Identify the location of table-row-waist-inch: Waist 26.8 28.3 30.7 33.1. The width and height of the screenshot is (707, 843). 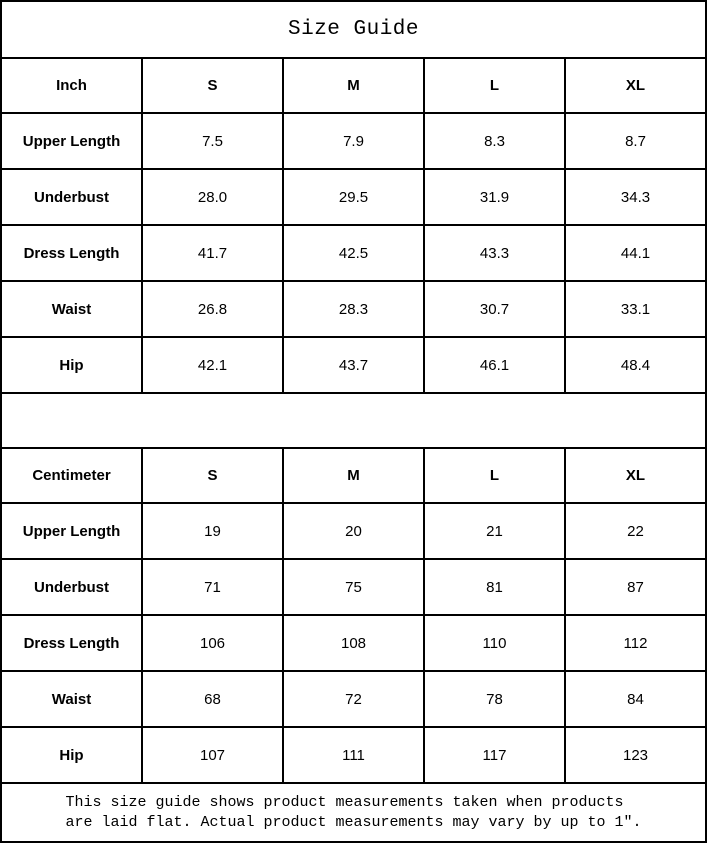
(353, 309).